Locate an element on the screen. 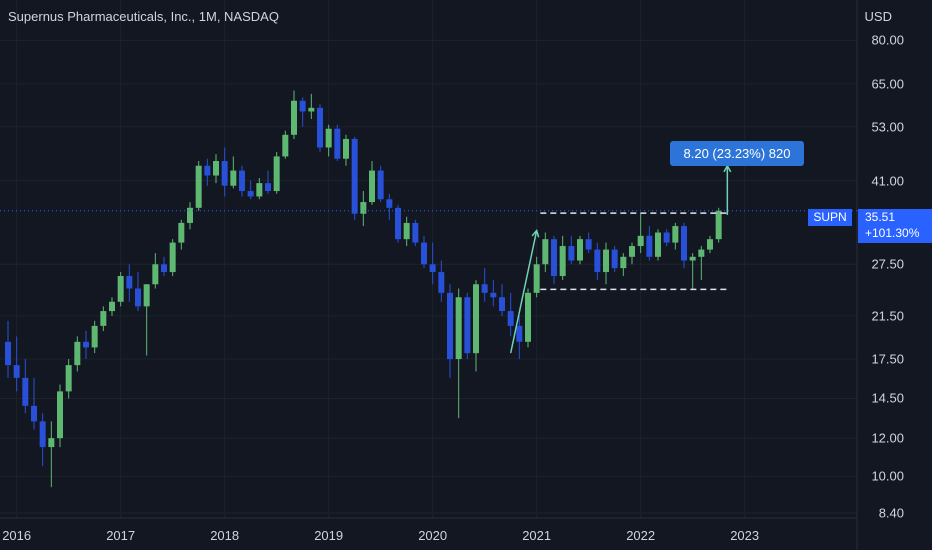  time-tick-label: 2020 is located at coordinates (433, 535).